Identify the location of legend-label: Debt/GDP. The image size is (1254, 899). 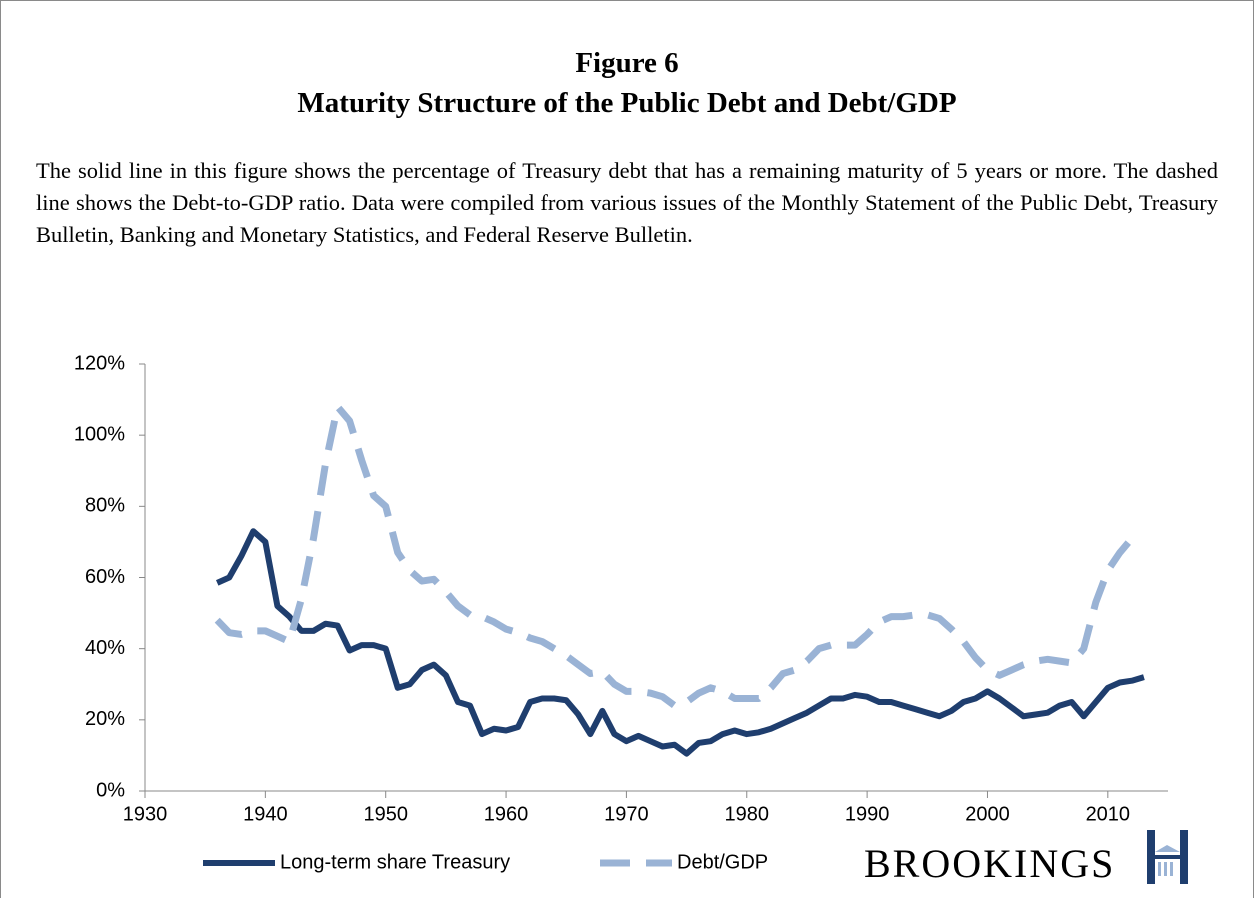
(722, 862).